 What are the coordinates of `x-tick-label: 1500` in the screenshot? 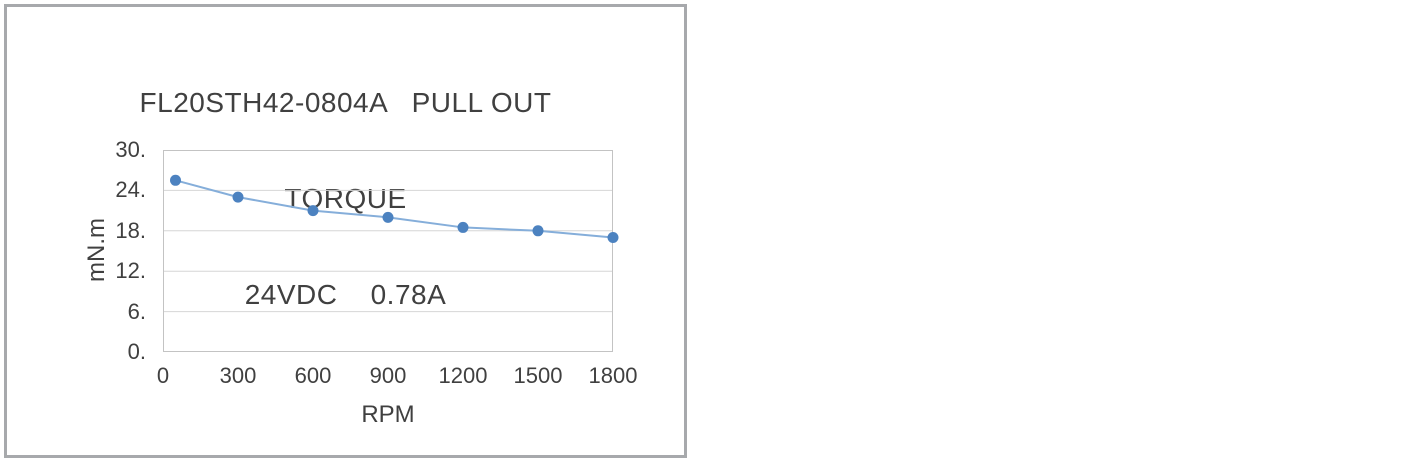 It's located at (538, 375).